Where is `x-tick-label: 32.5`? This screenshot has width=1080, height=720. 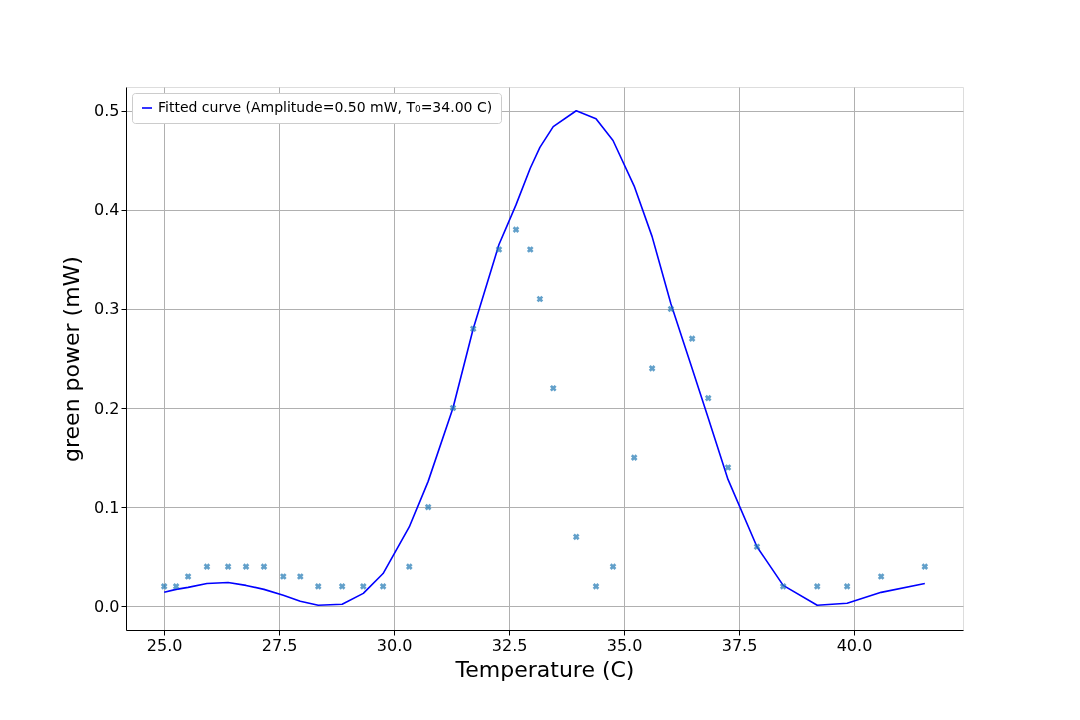 x-tick-label: 32.5 is located at coordinates (509, 645).